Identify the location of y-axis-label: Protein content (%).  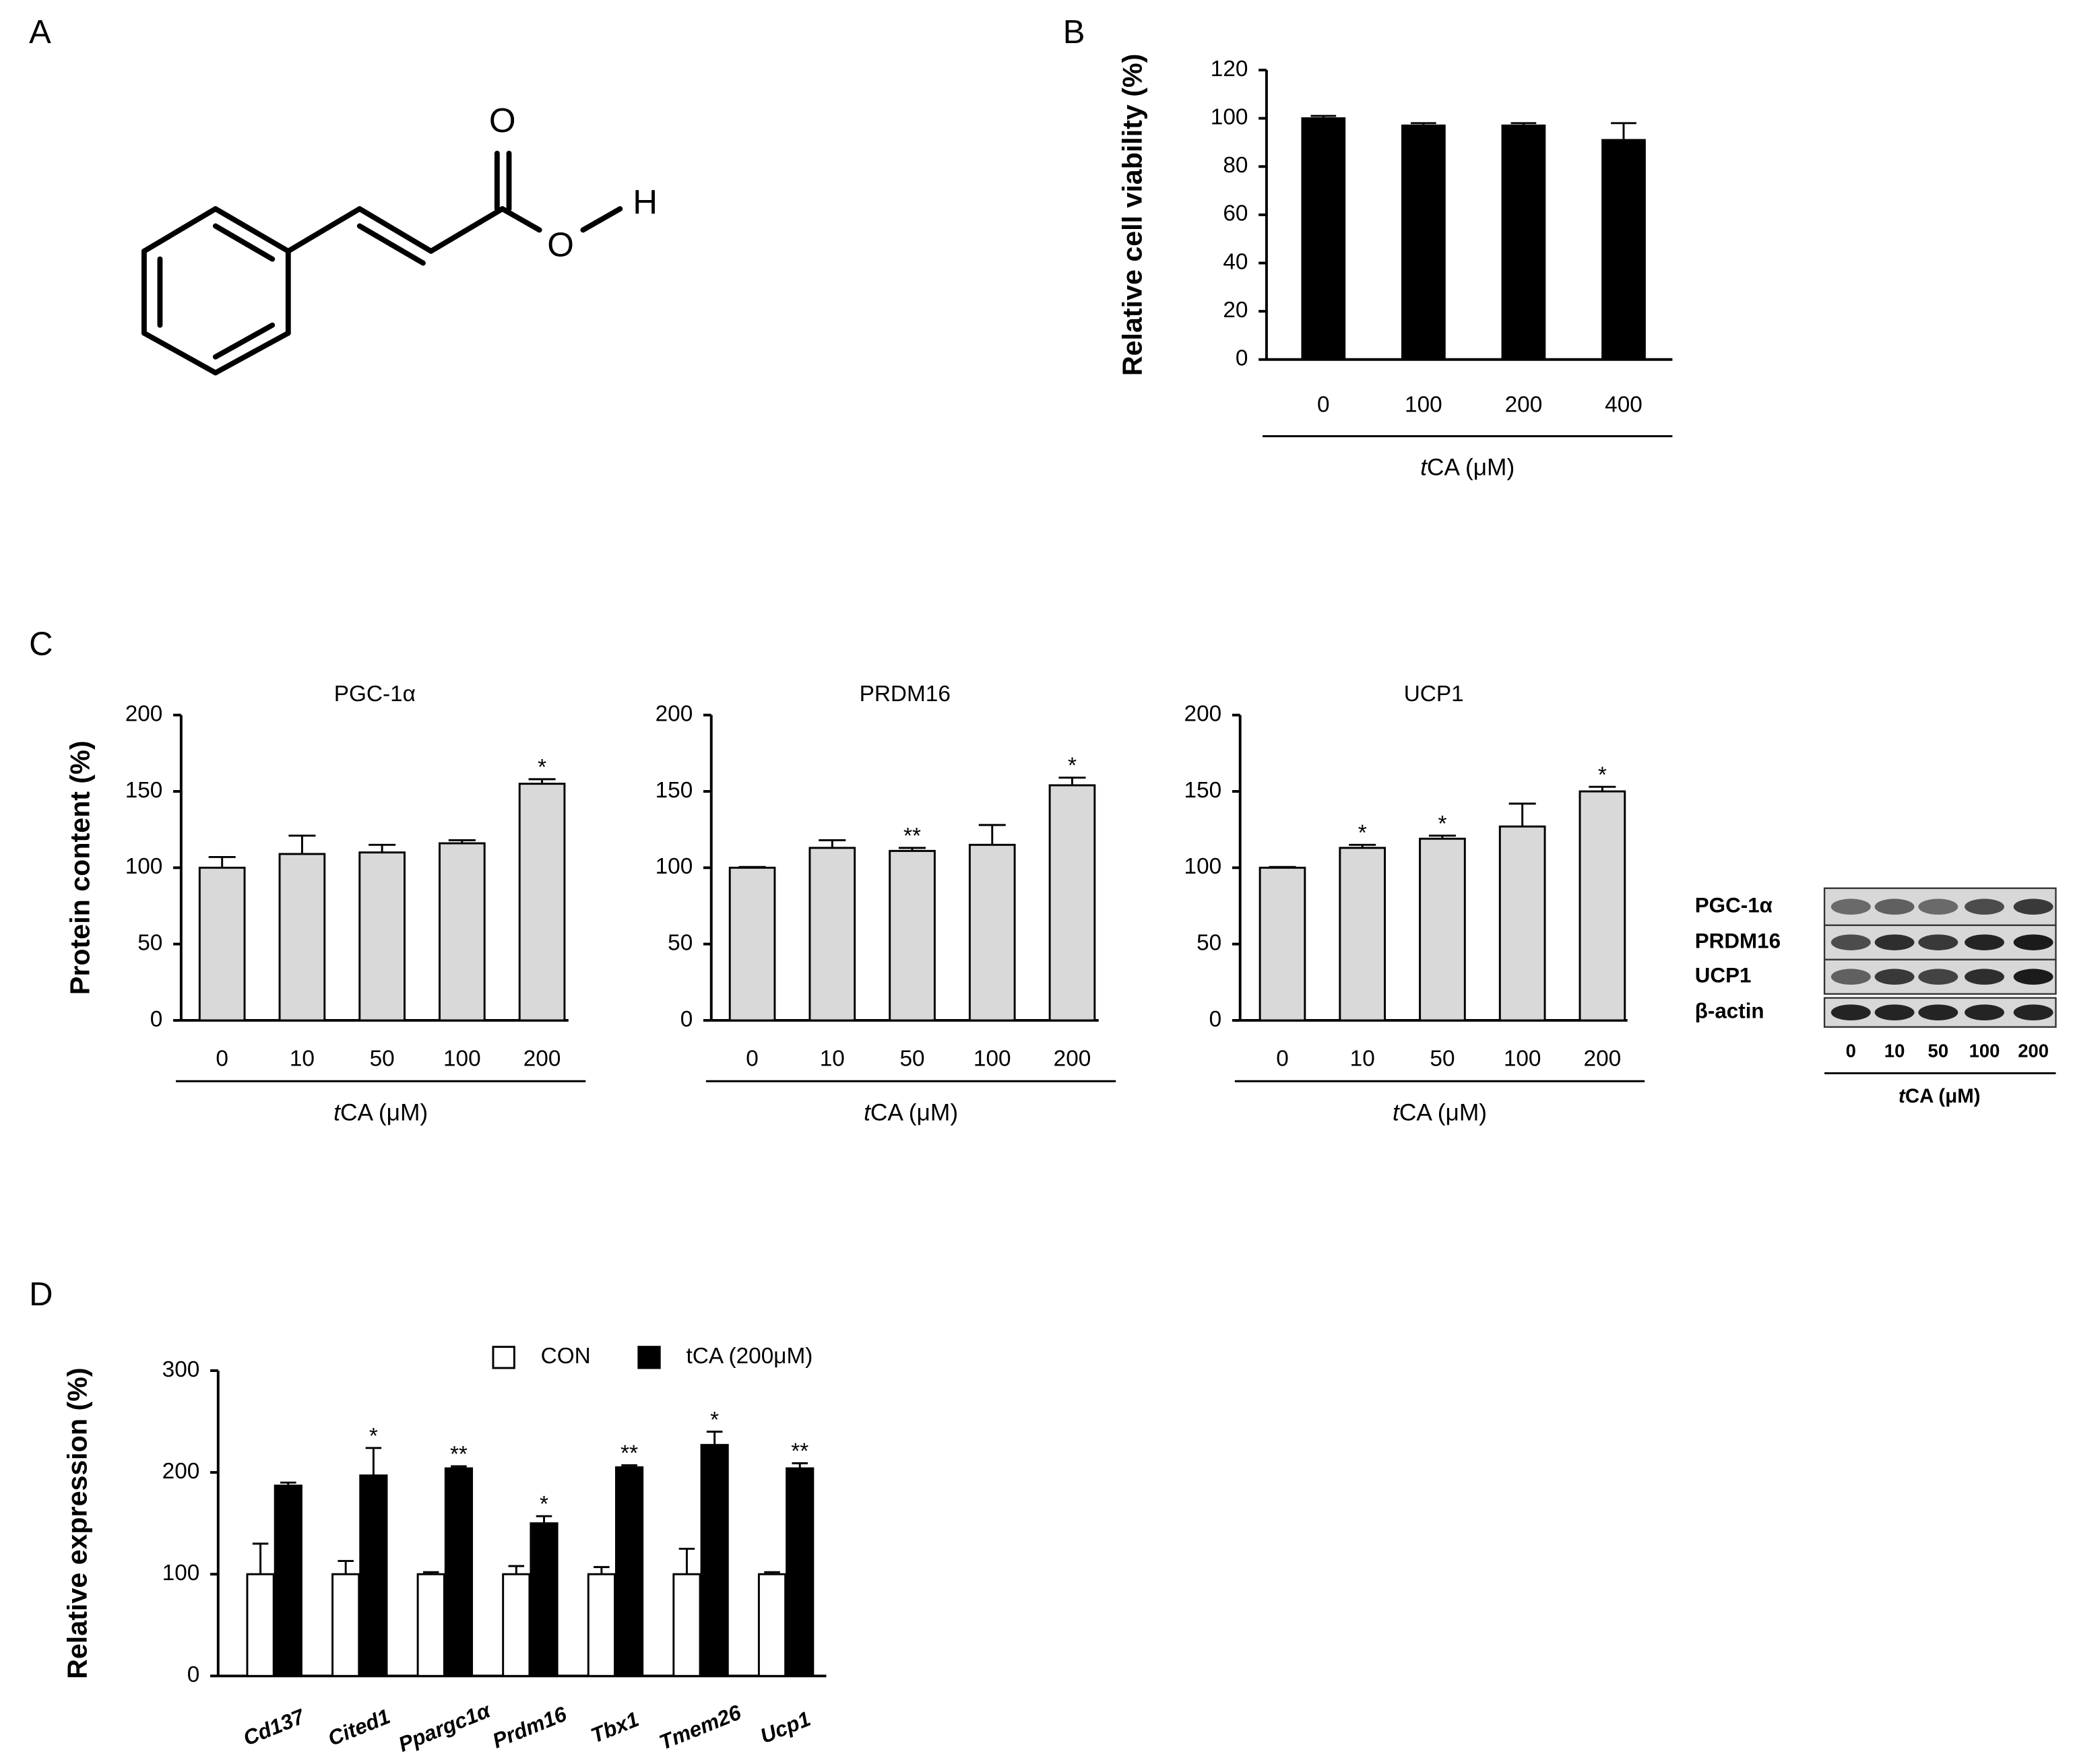
(80, 868).